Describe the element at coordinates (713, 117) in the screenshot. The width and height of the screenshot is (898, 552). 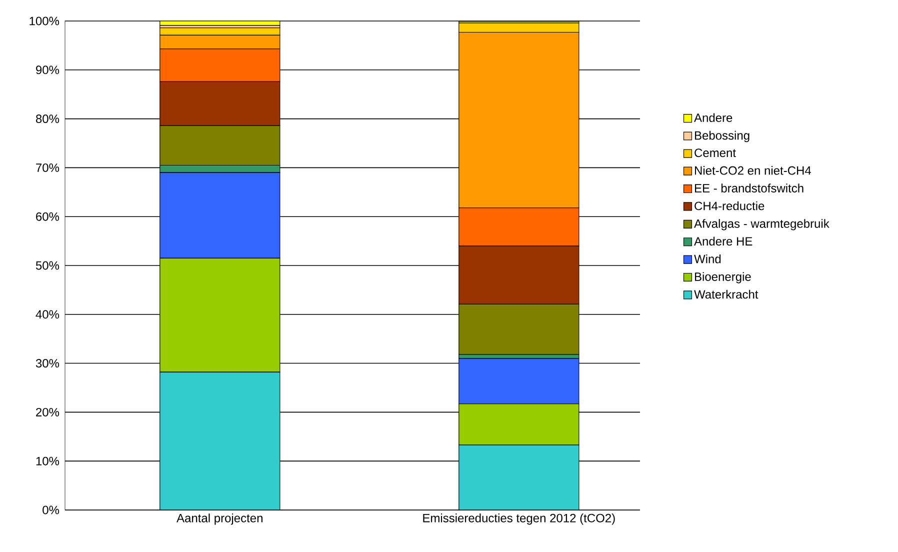
I see `legend-label: Andere` at that location.